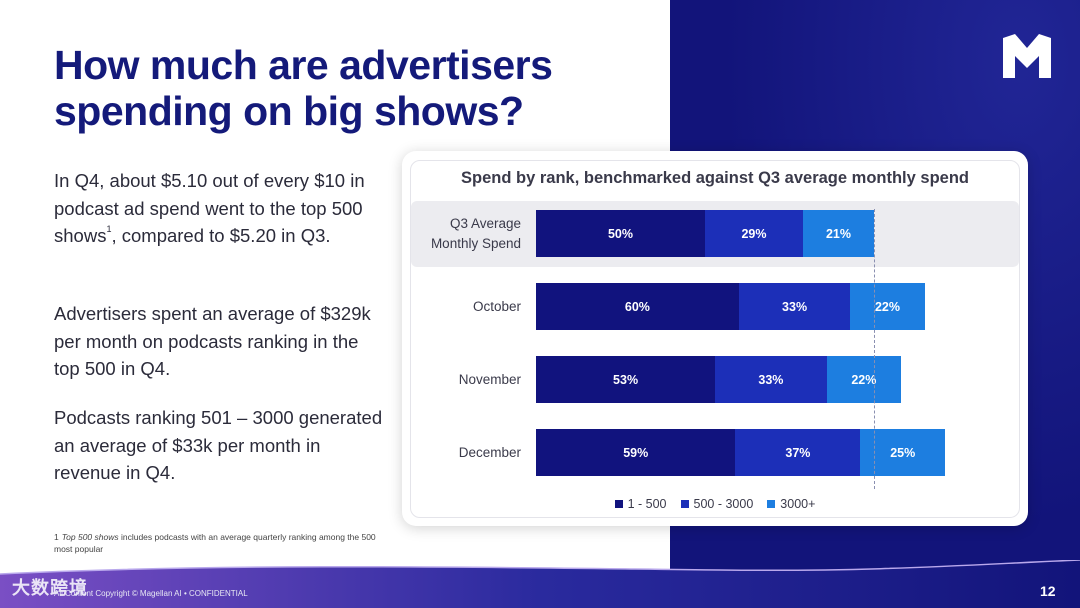 This screenshot has width=1080, height=608. What do you see at coordinates (874, 349) in the screenshot?
I see `q3-reference-line` at bounding box center [874, 349].